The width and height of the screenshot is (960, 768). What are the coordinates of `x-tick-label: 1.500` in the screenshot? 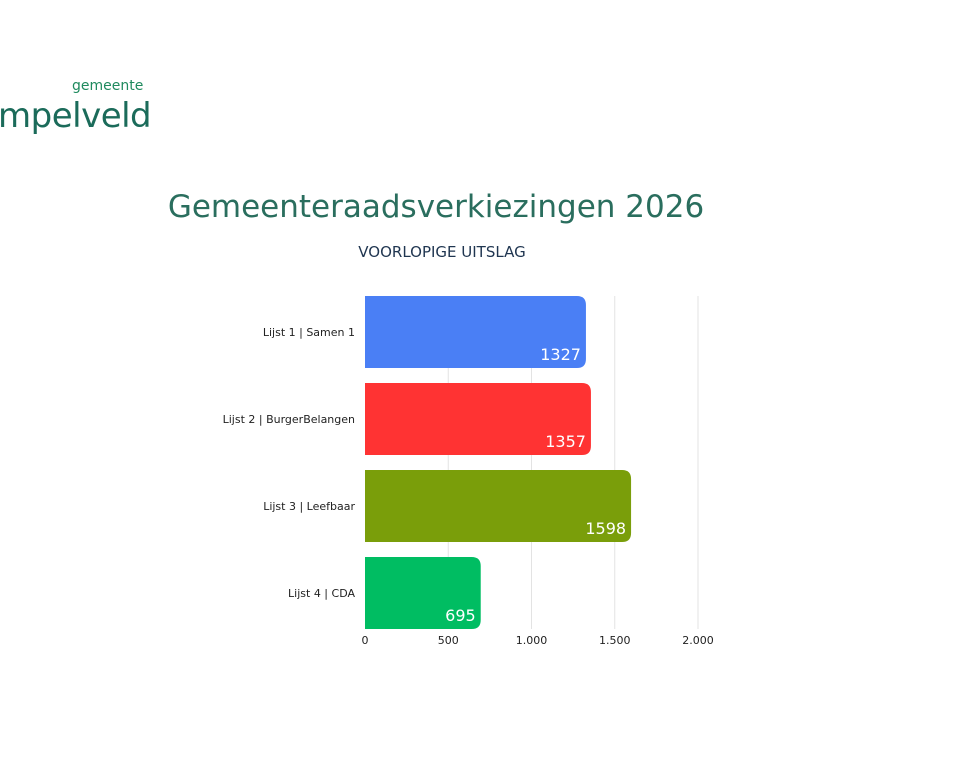 It's located at (615, 640).